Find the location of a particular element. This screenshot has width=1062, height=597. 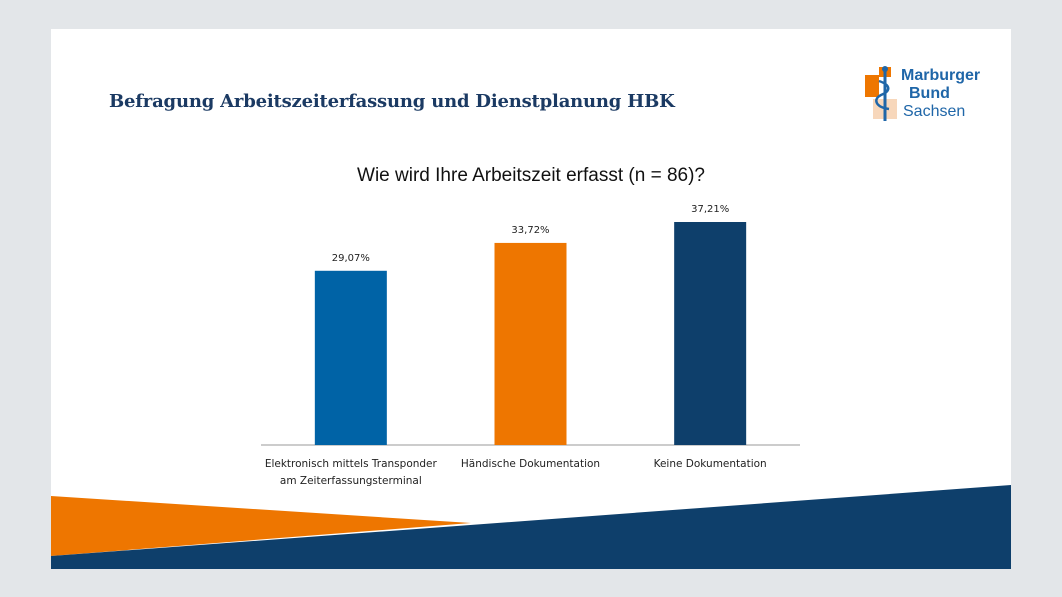

category-label-3-line-1: Keine Dokumentation is located at coordinates (710, 464).